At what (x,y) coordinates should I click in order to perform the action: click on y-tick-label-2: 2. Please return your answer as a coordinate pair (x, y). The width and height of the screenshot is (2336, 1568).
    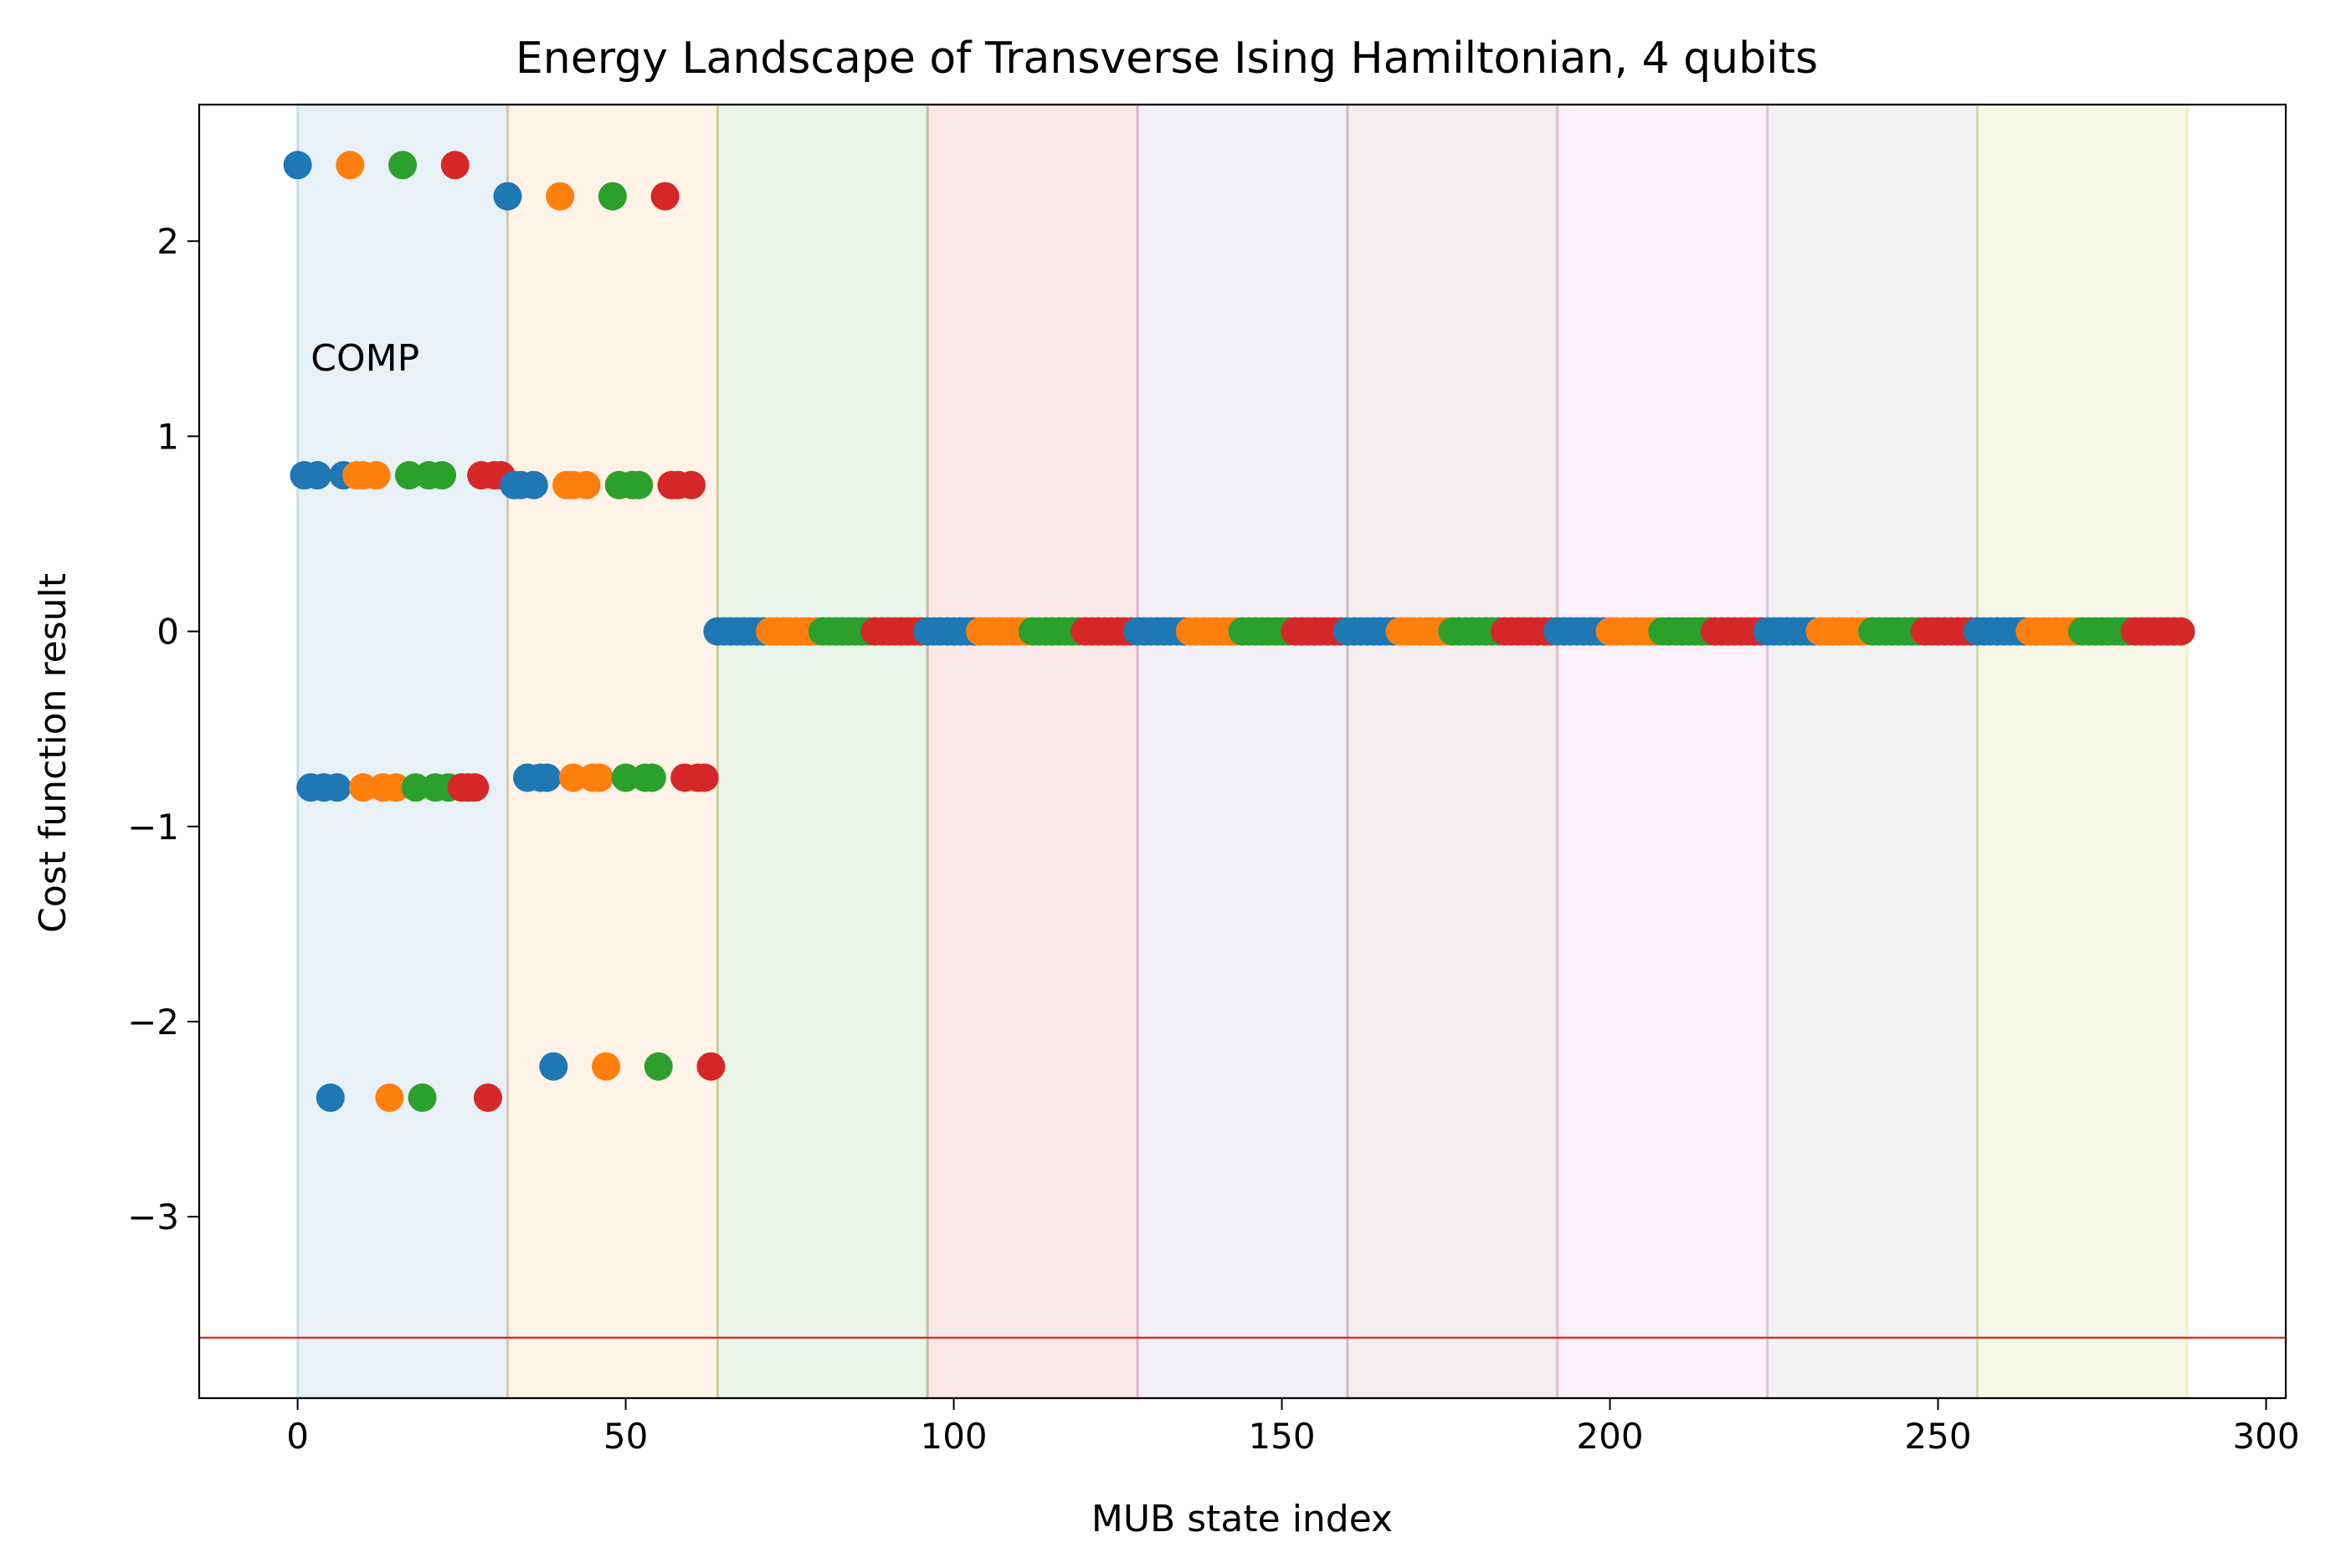
    Looking at the image, I should click on (168, 241).